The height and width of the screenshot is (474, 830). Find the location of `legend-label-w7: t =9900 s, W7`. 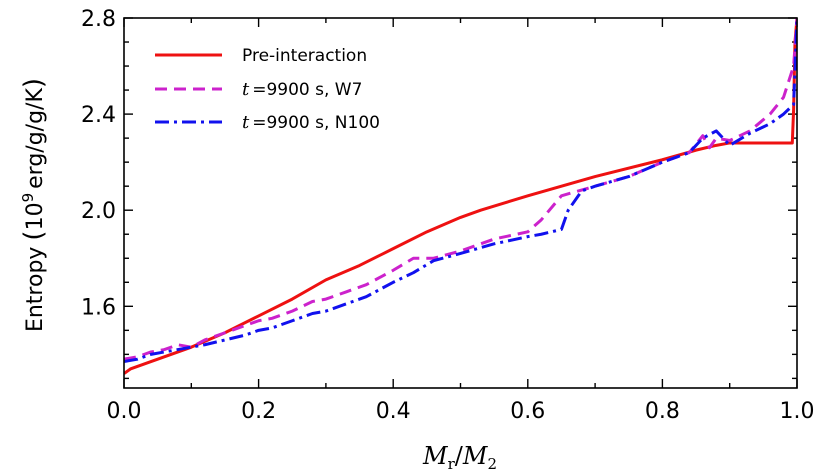

legend-label-w7: t =9900 s, W7 is located at coordinates (302, 89).